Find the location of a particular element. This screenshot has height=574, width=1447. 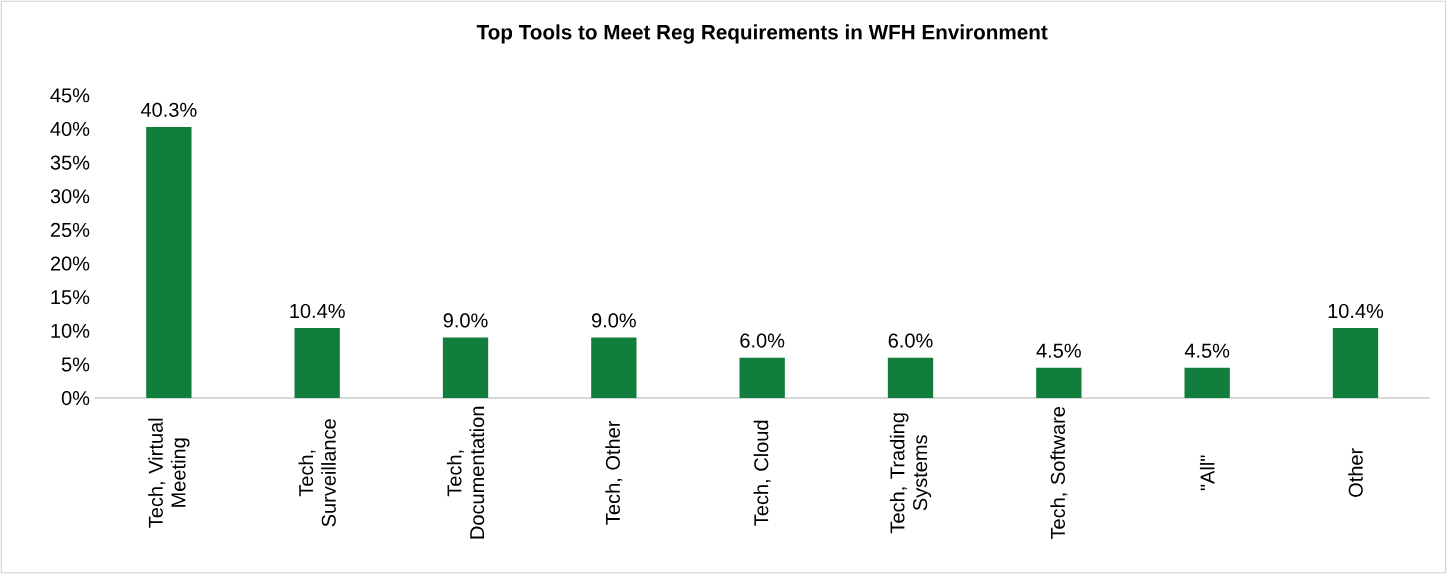

x-tick-label: Tech, Software is located at coordinates (1059, 473).